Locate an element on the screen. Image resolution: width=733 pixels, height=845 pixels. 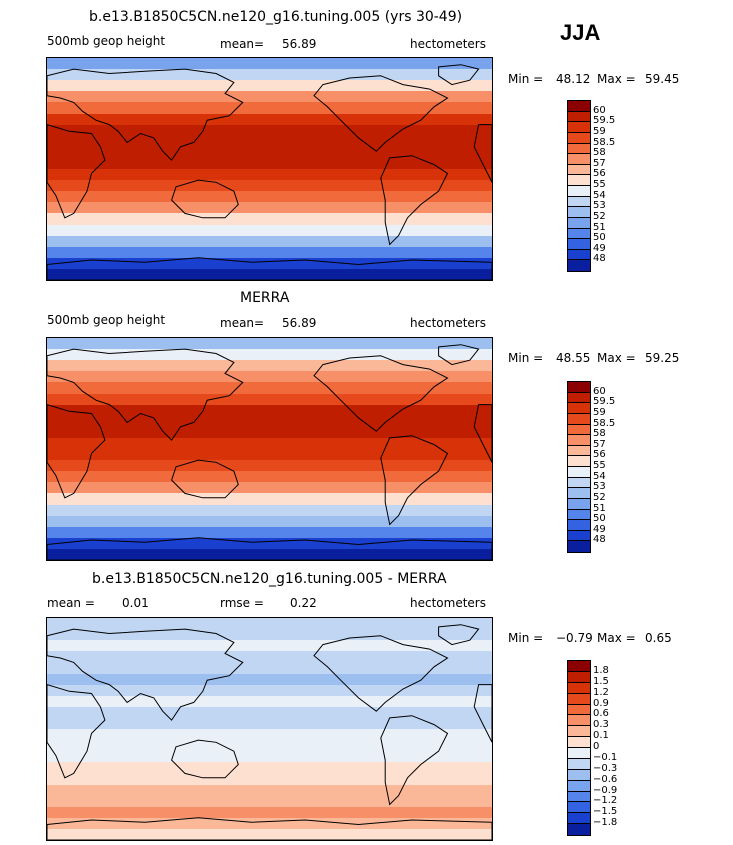
panel3-colorbar is located at coordinates (579, 748).